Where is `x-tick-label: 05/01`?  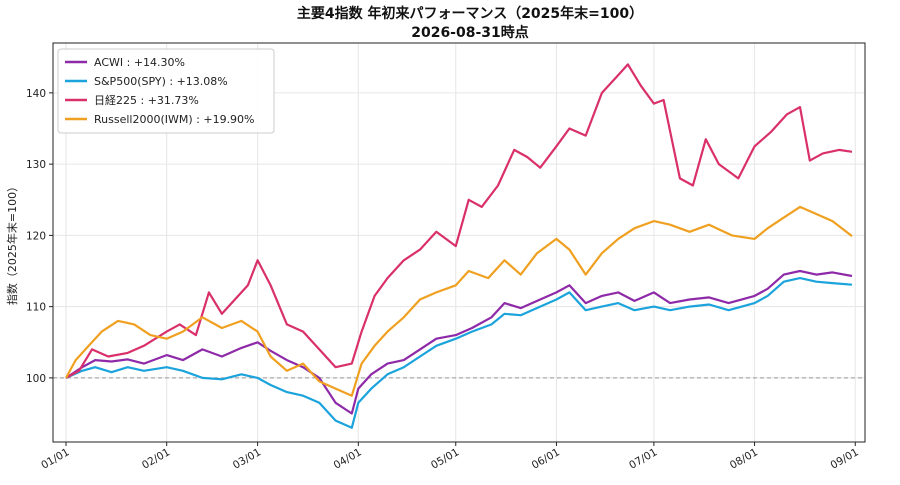 x-tick-label: 05/01 is located at coordinates (445, 459).